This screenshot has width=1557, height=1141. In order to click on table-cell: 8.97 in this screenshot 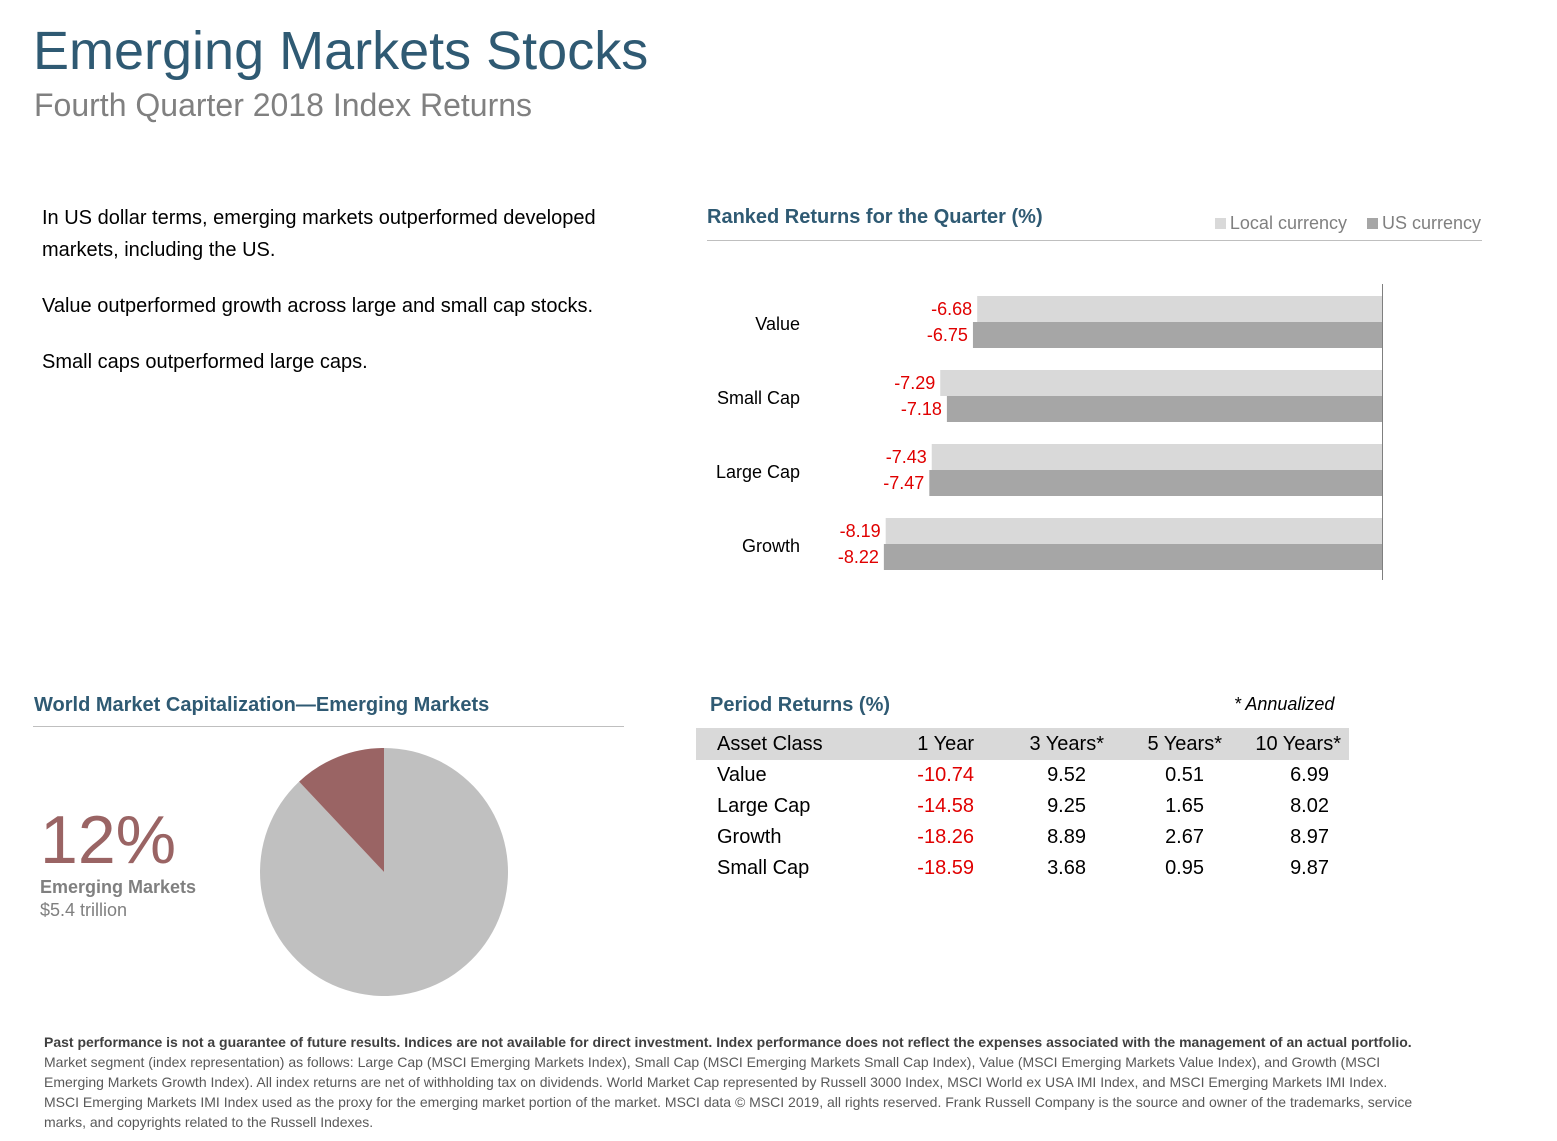, I will do `click(1309, 837)`.